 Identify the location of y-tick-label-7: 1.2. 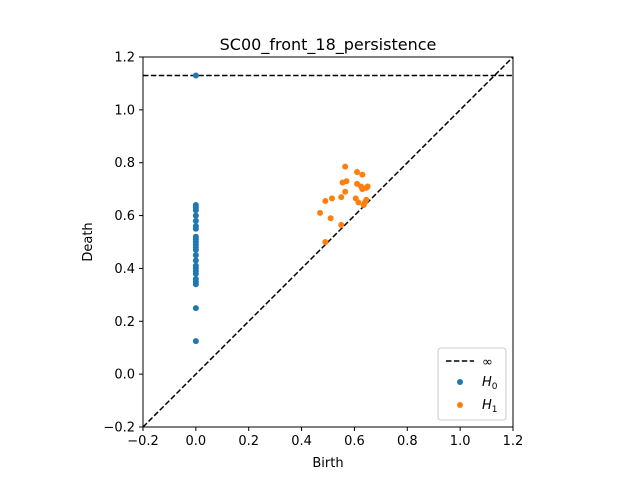
(124, 58).